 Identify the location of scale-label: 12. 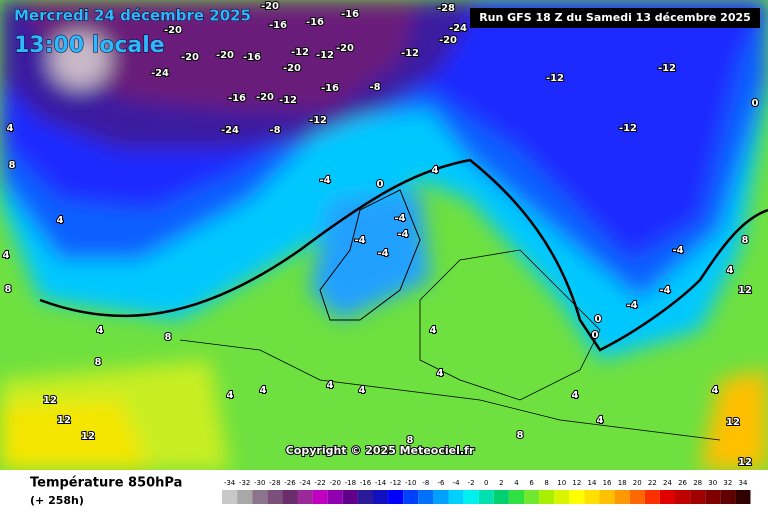
(576, 483).